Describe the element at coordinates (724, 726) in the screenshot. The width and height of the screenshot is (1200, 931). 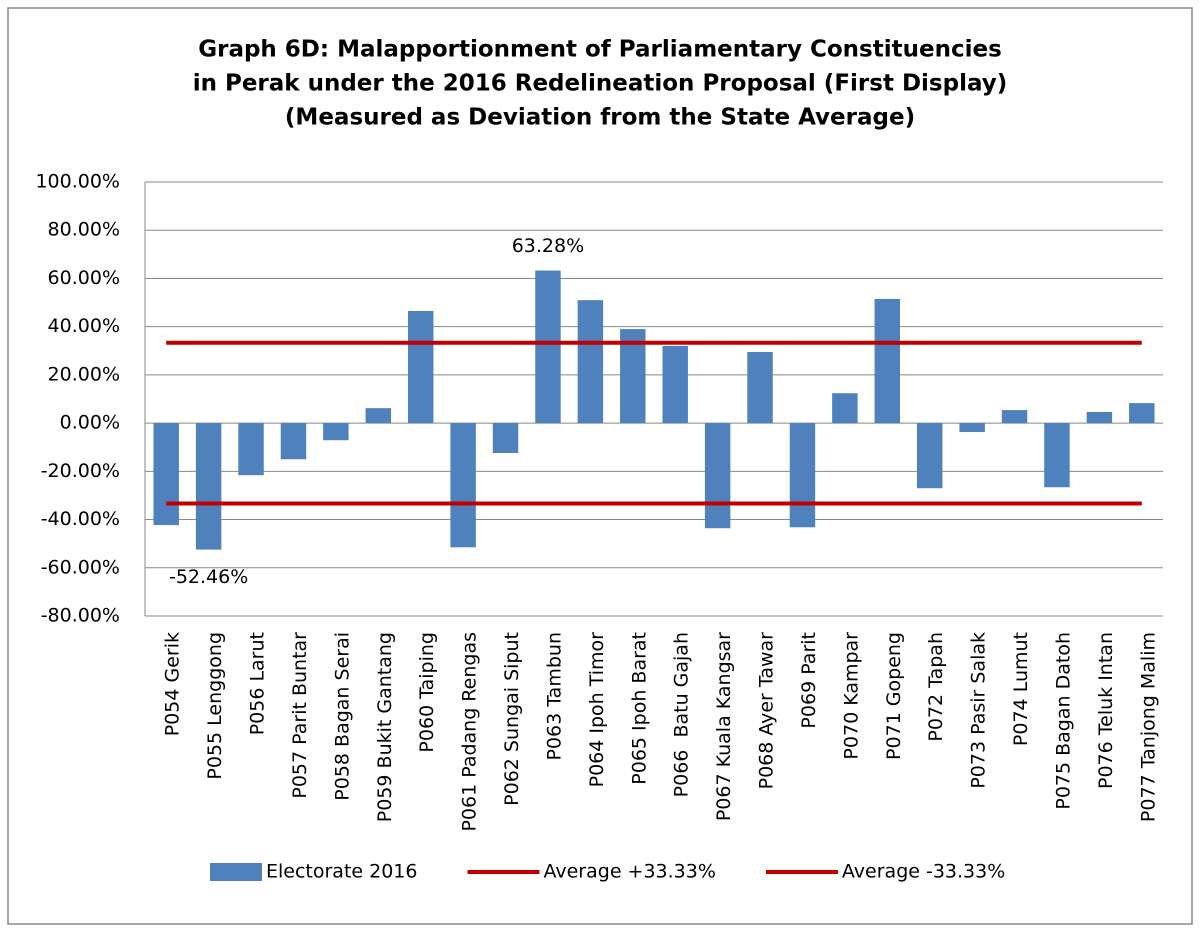
I see `x-tick-label: P067 Kuala Kangsar` at that location.